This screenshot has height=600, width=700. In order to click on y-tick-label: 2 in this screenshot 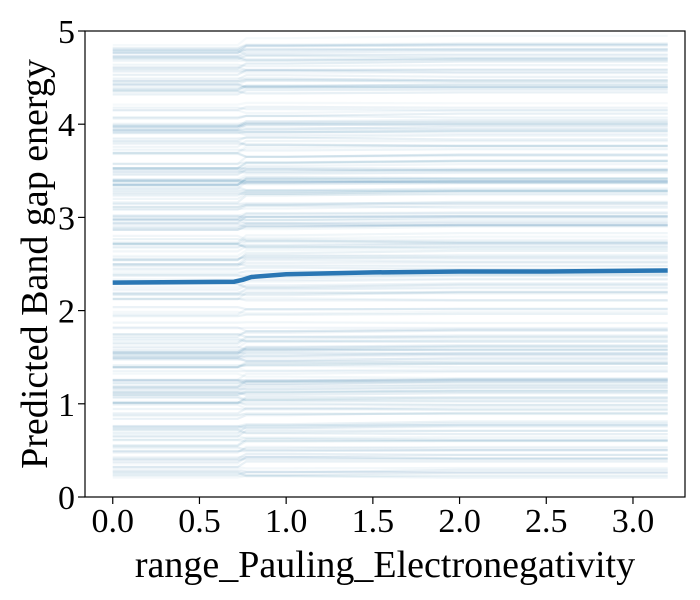, I will do `click(66, 312)`.